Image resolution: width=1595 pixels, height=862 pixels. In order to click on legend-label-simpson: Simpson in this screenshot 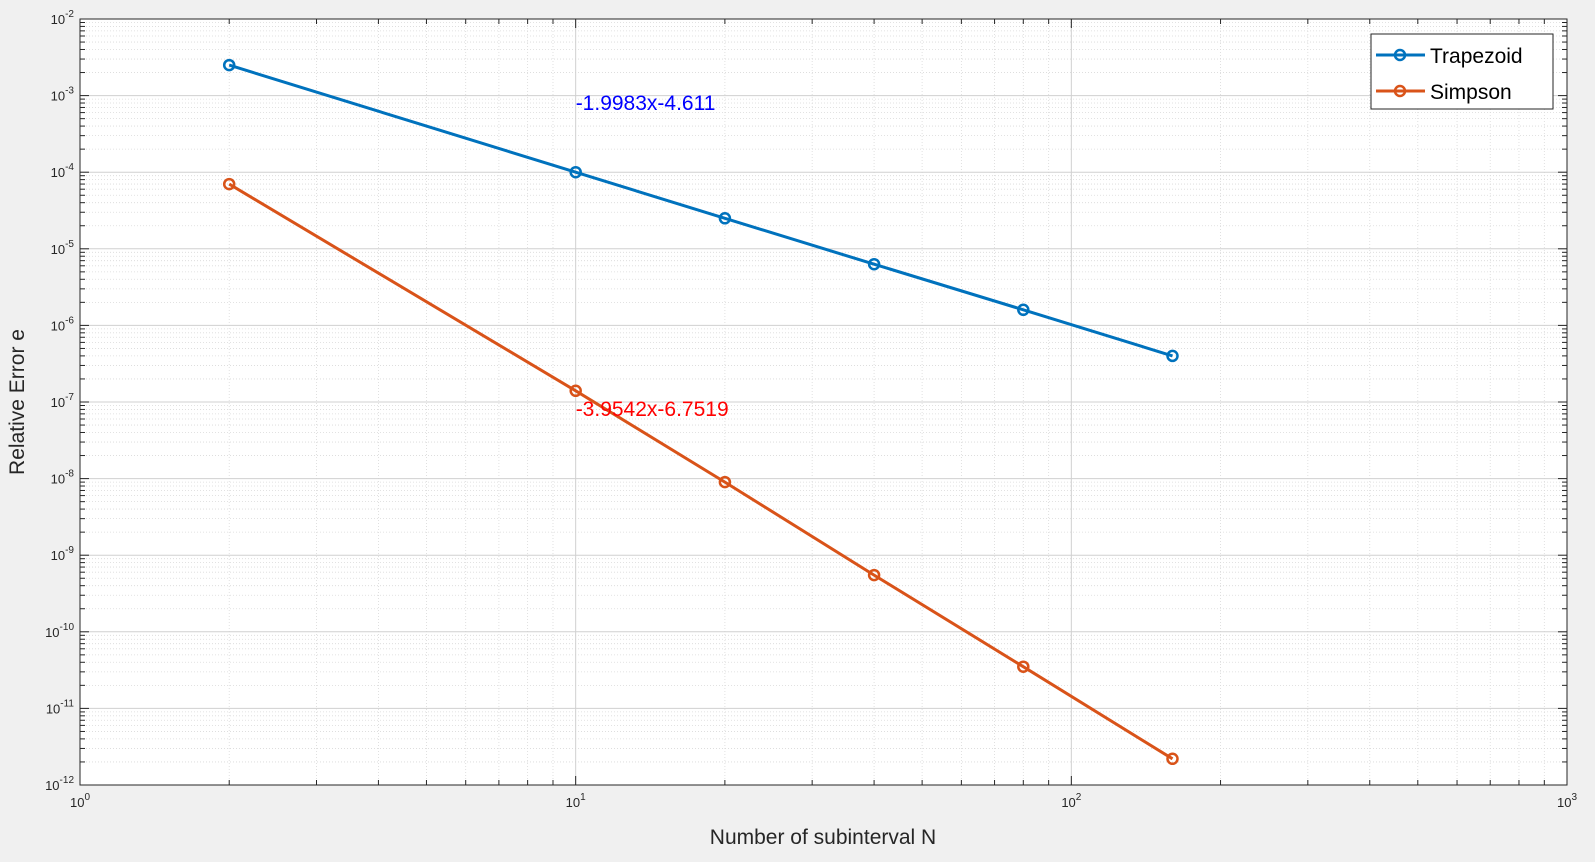, I will do `click(1471, 92)`.